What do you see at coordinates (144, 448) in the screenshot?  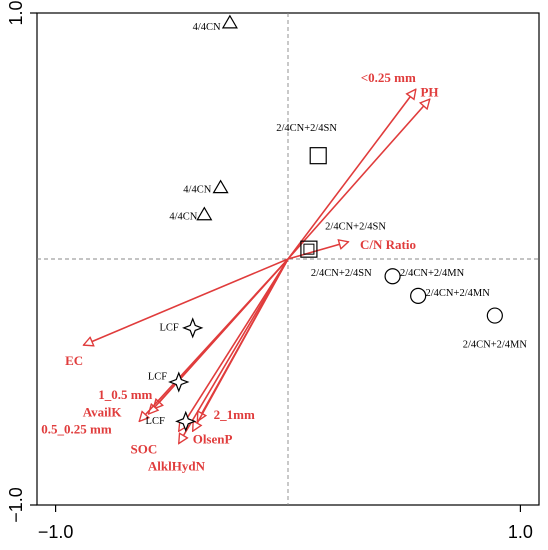 I see `vector-label: SOC` at bounding box center [144, 448].